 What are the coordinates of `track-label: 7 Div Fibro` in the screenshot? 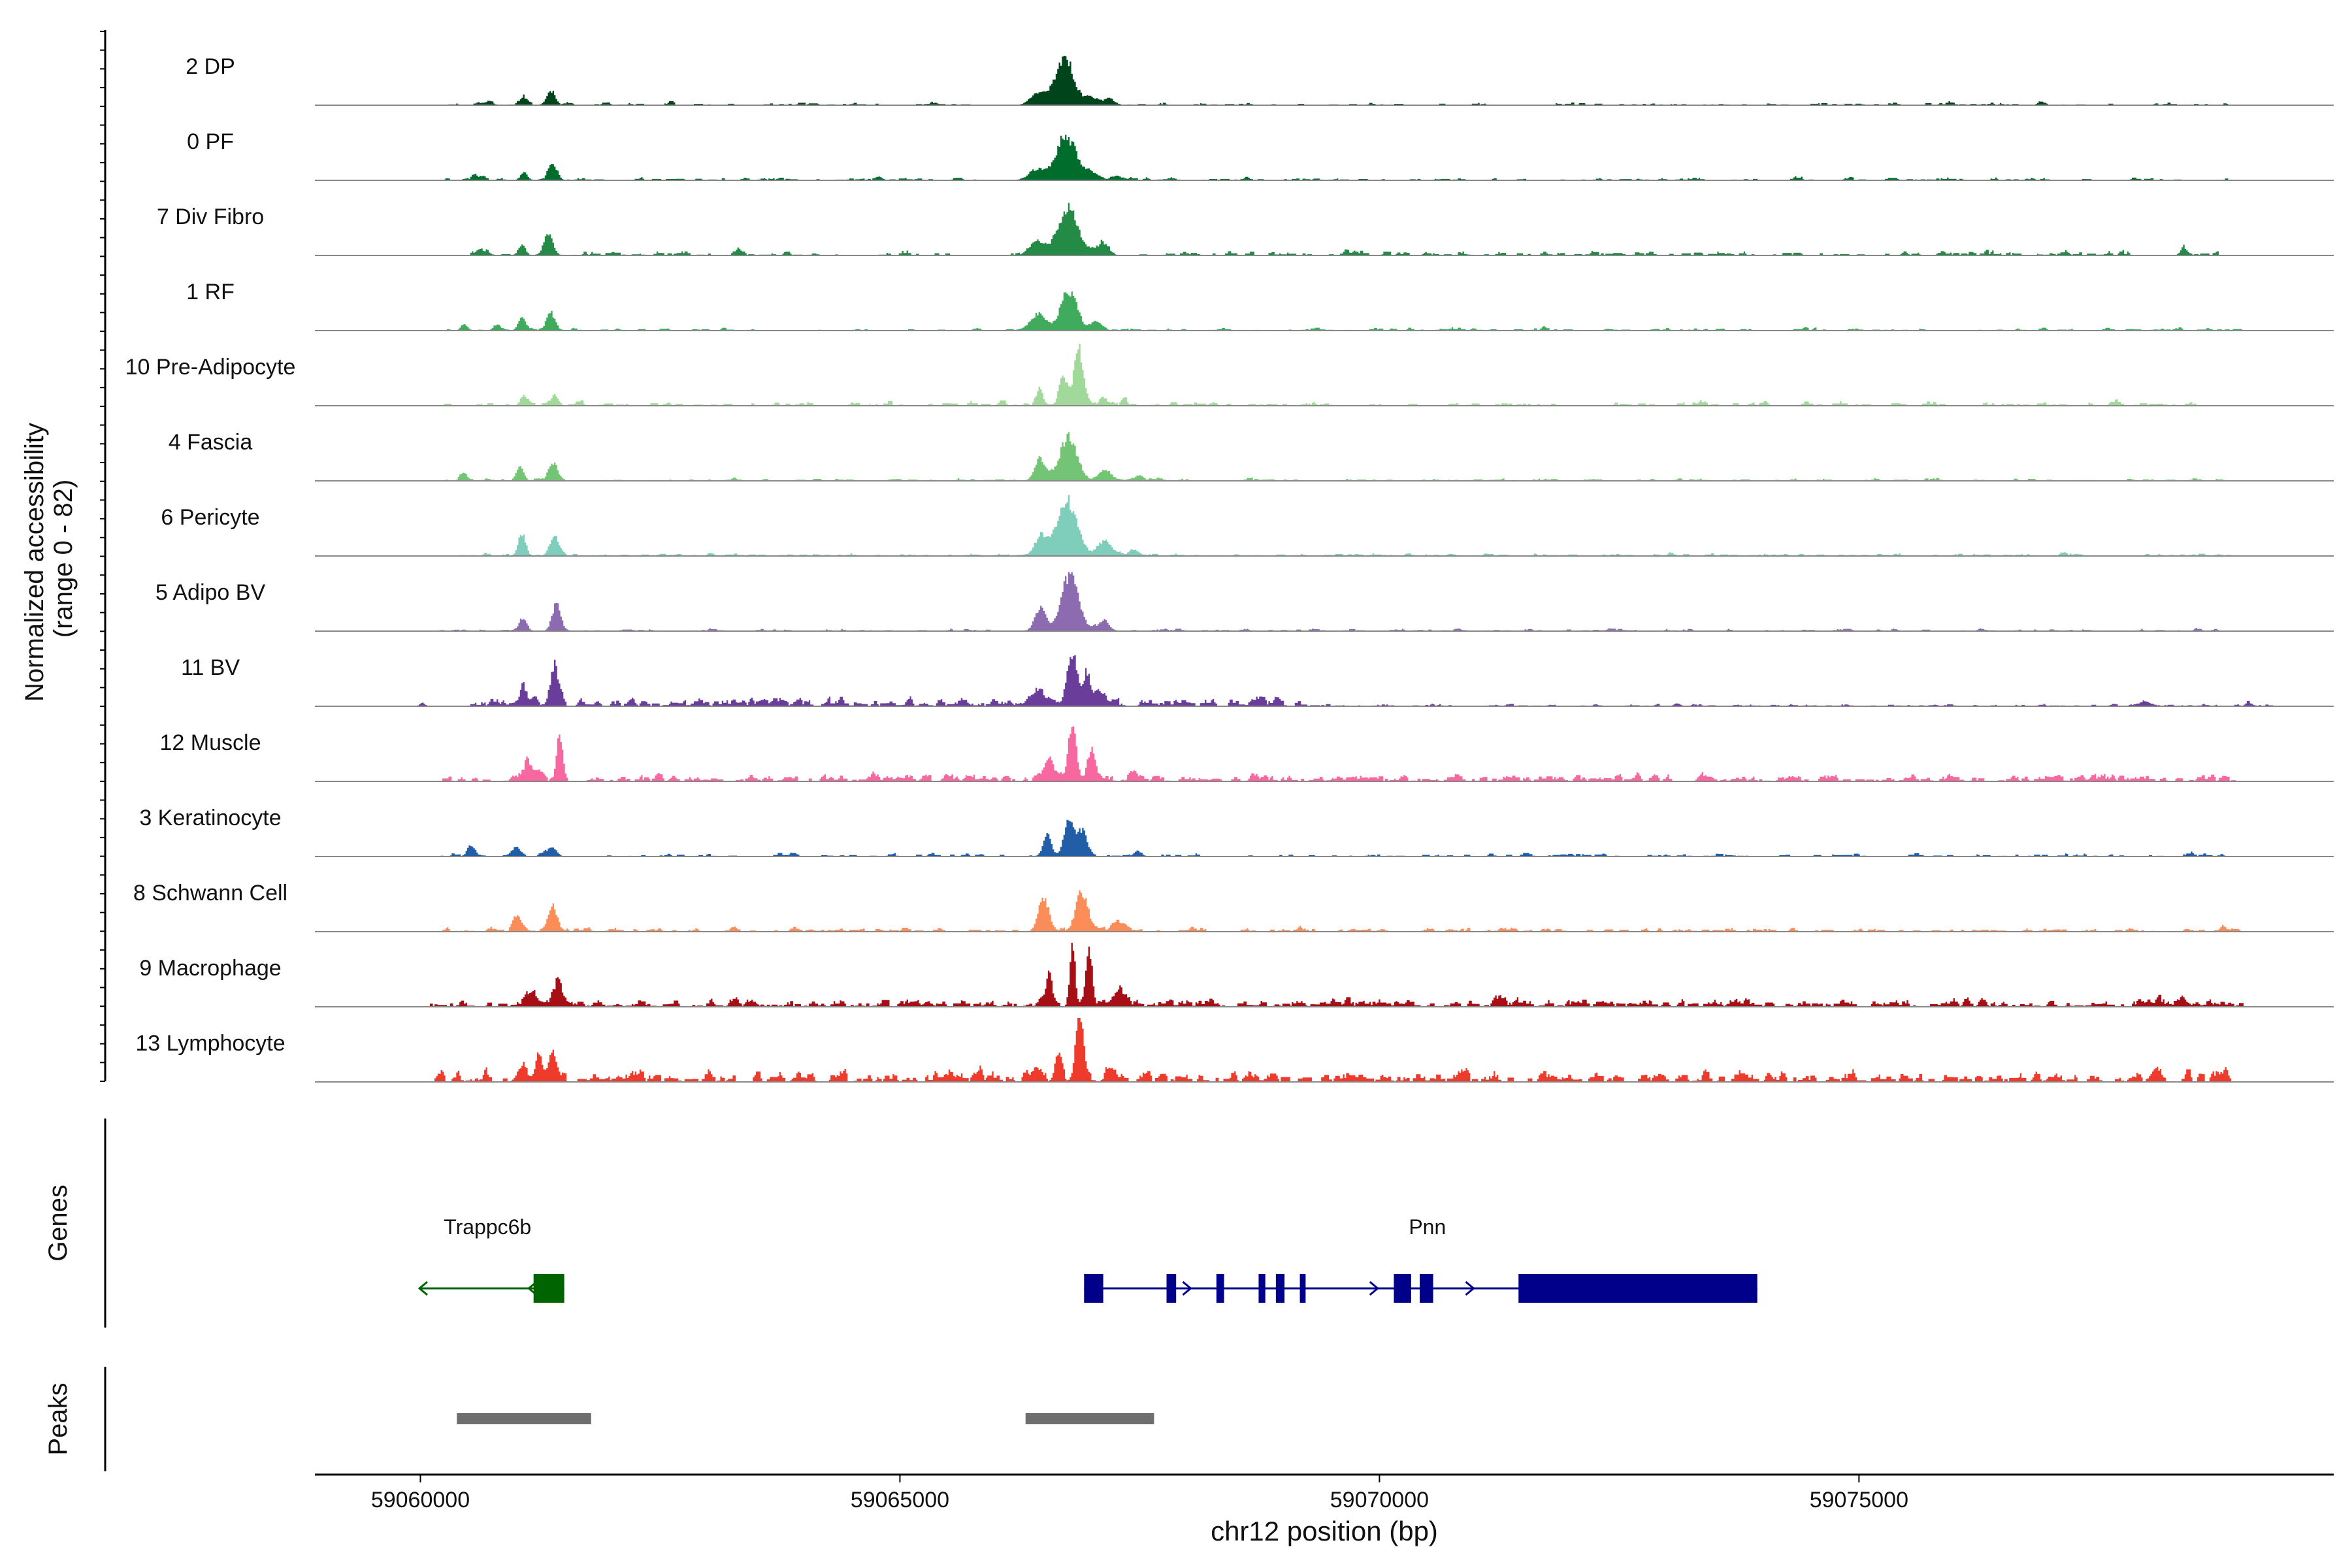 It's located at (210, 216).